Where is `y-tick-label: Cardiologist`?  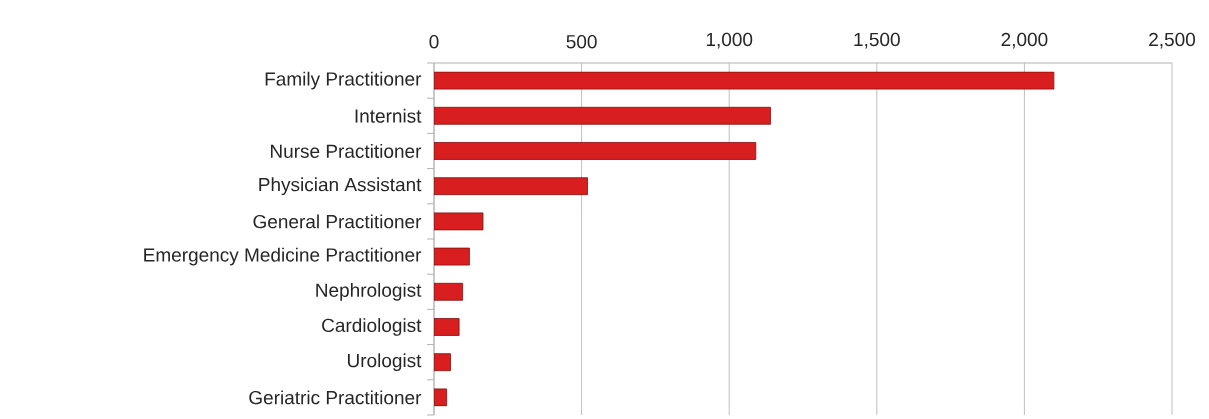 y-tick-label: Cardiologist is located at coordinates (372, 327).